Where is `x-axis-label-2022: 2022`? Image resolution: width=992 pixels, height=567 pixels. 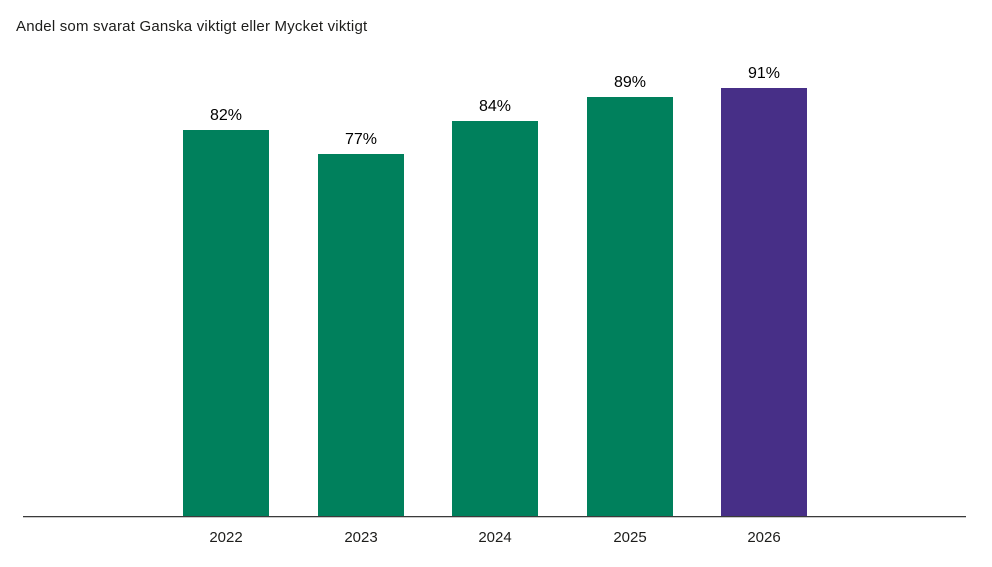 x-axis-label-2022: 2022 is located at coordinates (226, 537).